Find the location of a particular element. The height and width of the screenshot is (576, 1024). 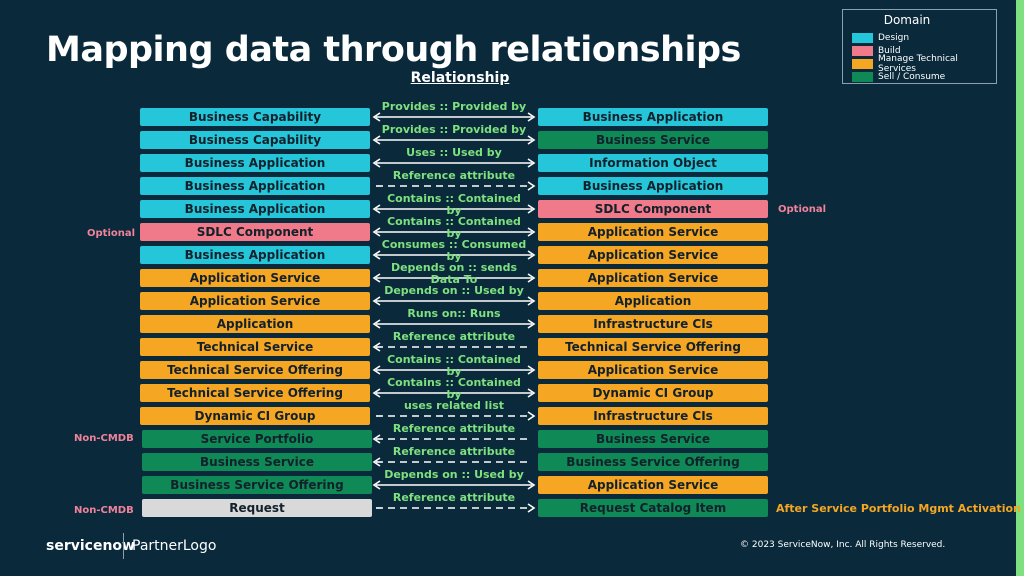

right-entity-box: Application is located at coordinates (653, 301).